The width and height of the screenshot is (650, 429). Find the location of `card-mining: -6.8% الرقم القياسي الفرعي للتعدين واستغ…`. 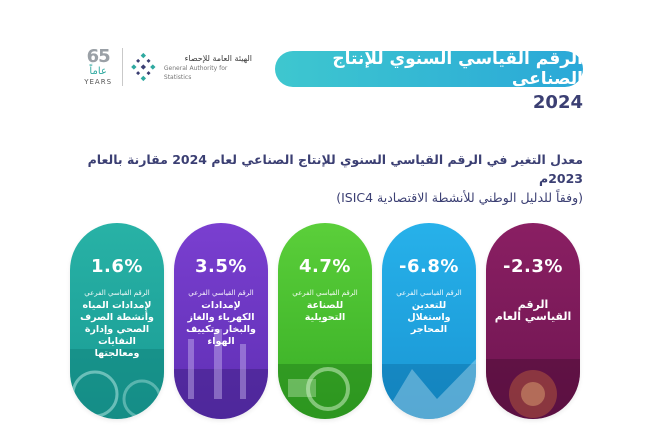

card-mining: -6.8% الرقم القياسي الفرعي للتعدين واستغ… is located at coordinates (429, 321).